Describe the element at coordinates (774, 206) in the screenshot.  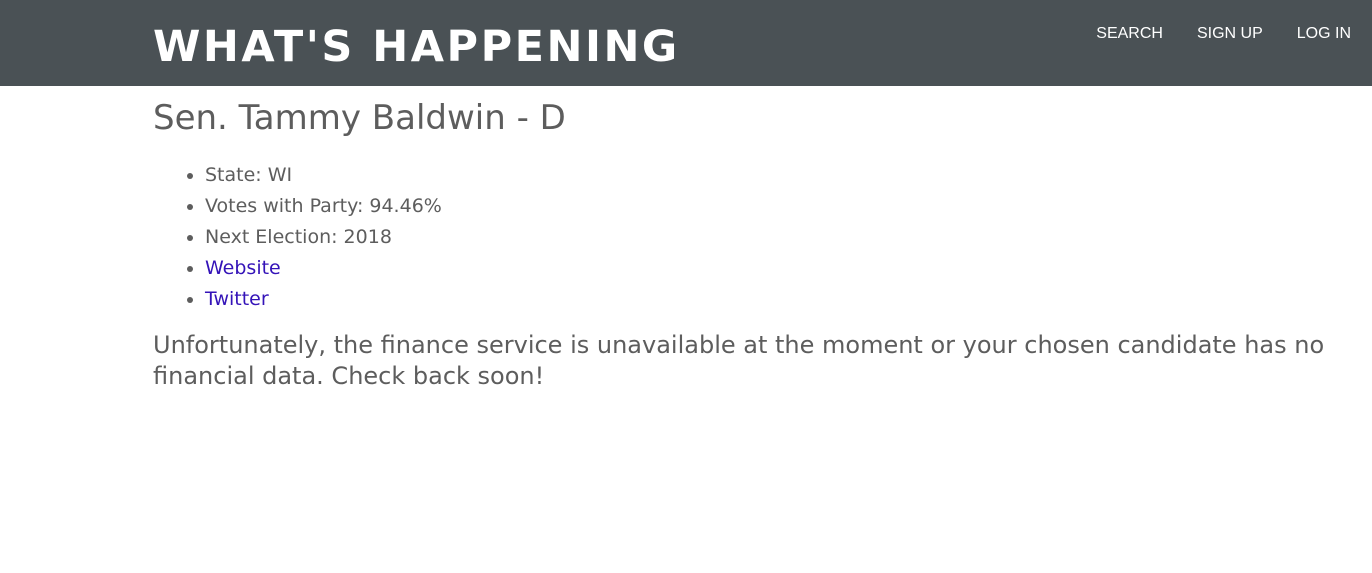
I see `votes-with-party-item: Votes with Party: 94.46%` at that location.